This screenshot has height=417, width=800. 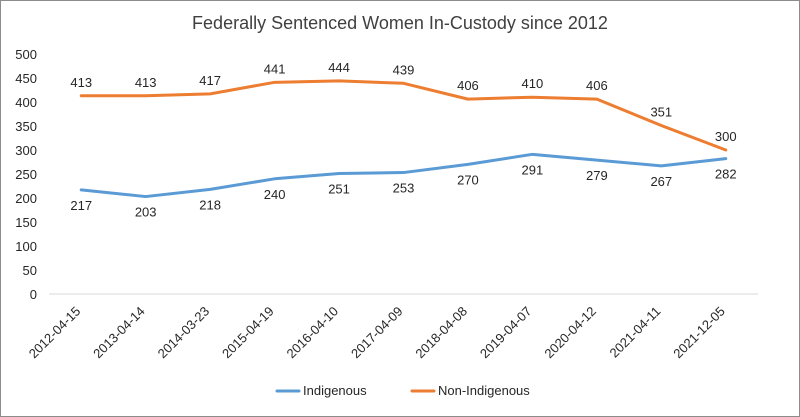 What do you see at coordinates (55, 333) in the screenshot?
I see `x-tick-label: 2012-04-15` at bounding box center [55, 333].